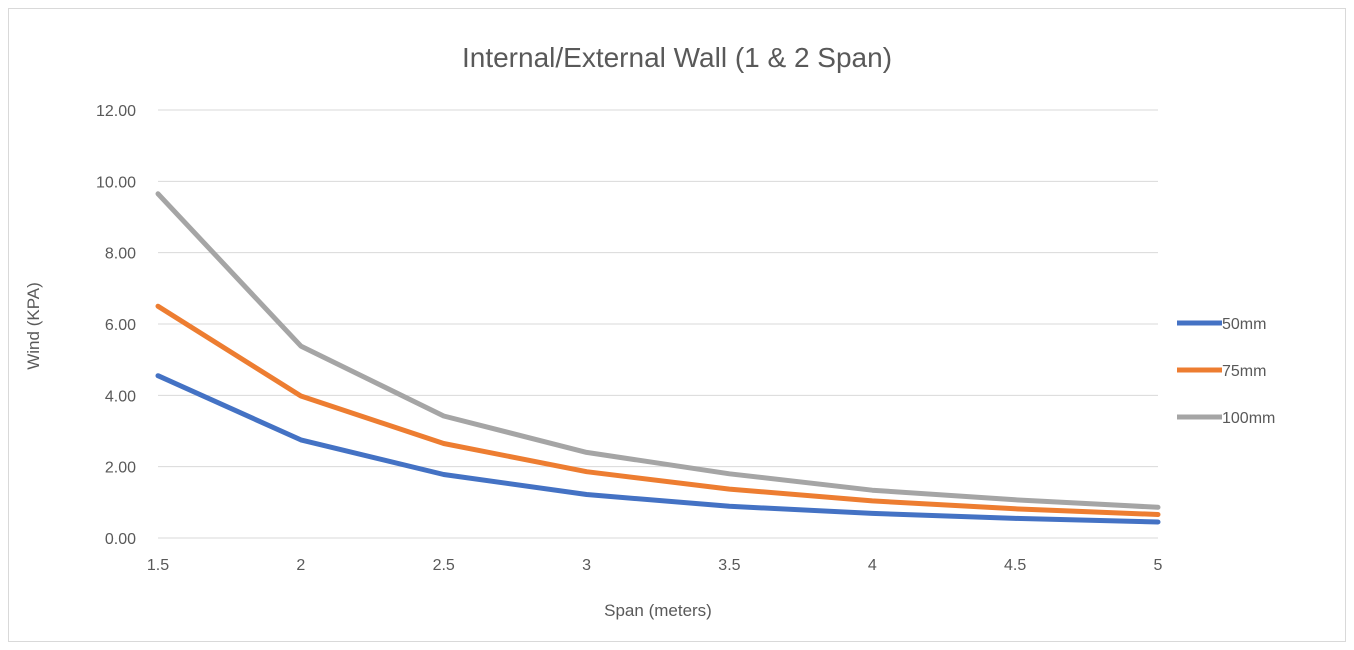 The height and width of the screenshot is (650, 1354). What do you see at coordinates (300, 565) in the screenshot?
I see `x-tick-label: 2` at bounding box center [300, 565].